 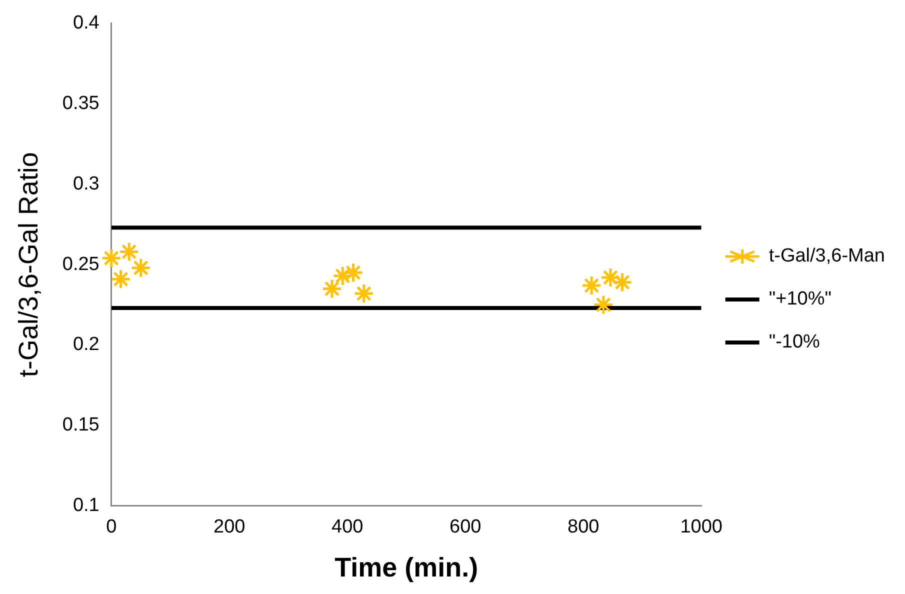 I want to click on y-tick-label: 0.15, so click(x=81, y=425).